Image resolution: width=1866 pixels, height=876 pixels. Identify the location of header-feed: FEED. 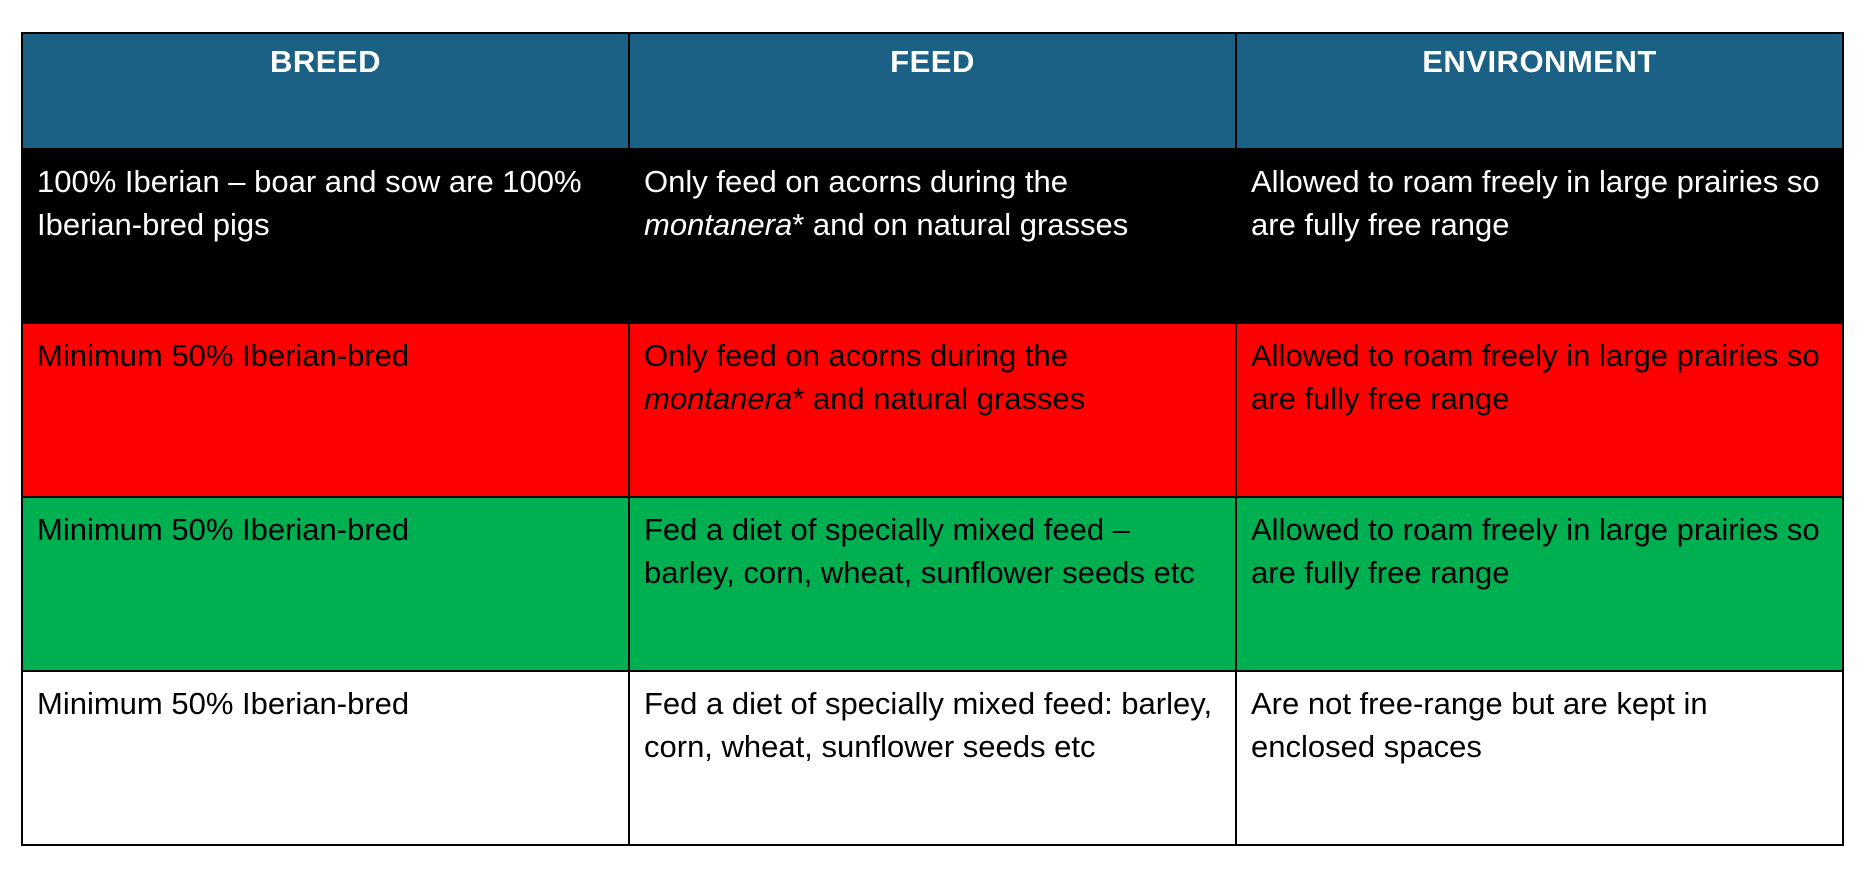
(932, 91).